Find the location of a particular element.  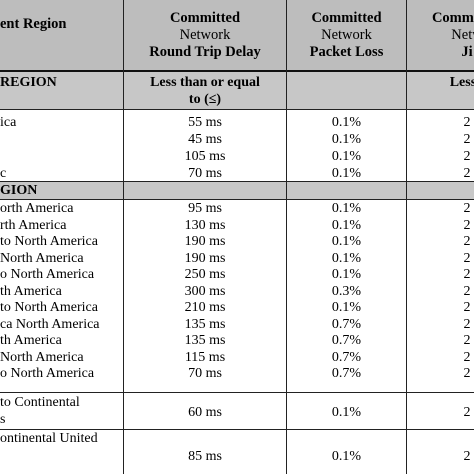

section-1-delay-note-line2: to (≤) is located at coordinates (205, 99).